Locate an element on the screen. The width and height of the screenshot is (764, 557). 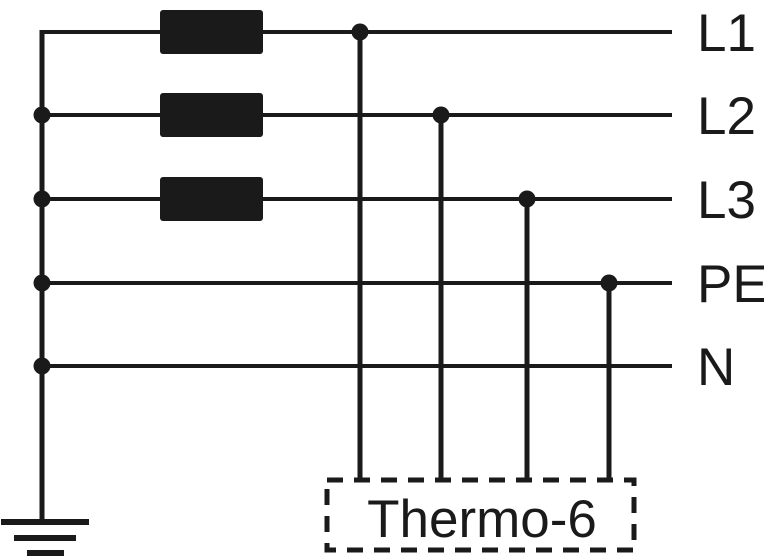
ground-bar-bottom is located at coordinates (45, 553).